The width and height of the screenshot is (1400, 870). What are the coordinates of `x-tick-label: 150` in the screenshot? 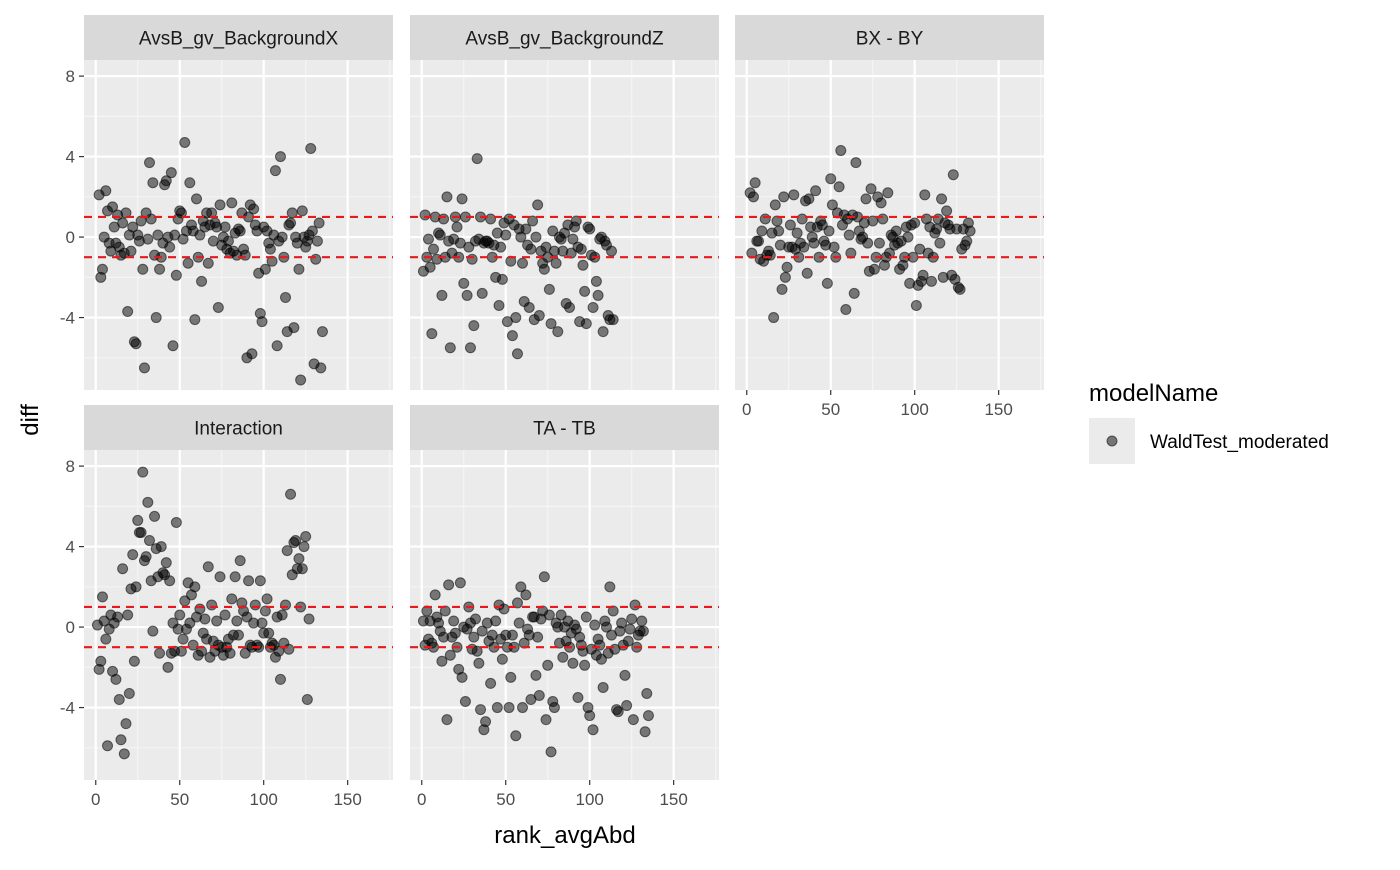 It's located at (673, 799).